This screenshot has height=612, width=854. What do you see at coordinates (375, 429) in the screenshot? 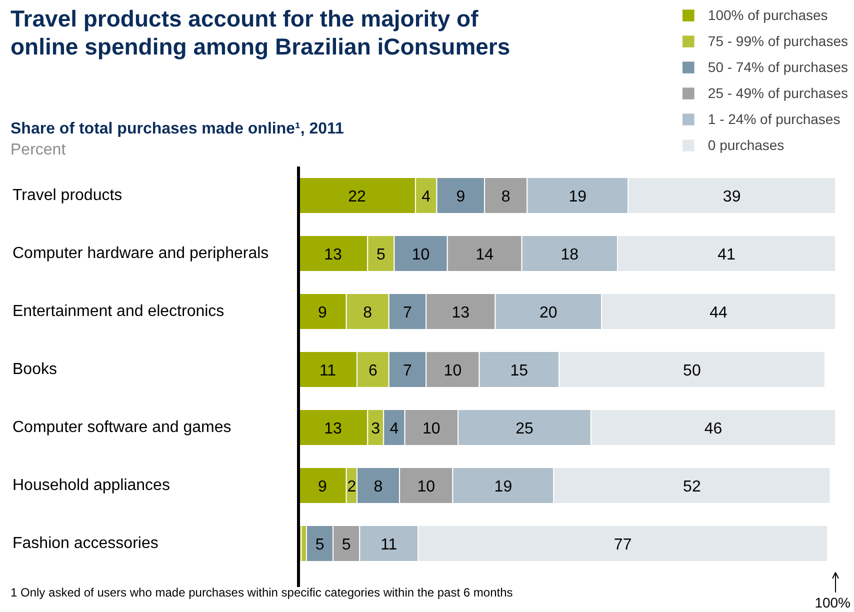
I see `data-label: 3` at bounding box center [375, 429].